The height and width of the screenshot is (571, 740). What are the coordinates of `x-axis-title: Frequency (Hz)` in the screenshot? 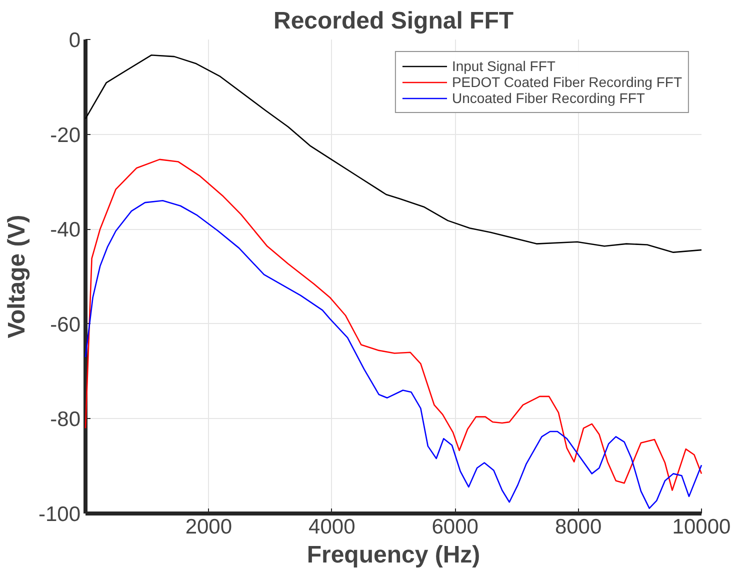 It's located at (393, 555).